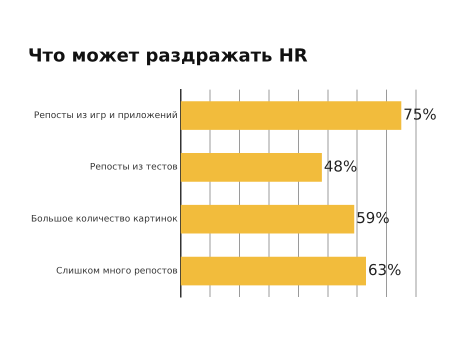 The width and height of the screenshot is (474, 355). I want to click on y-tick-label: Слишком много репостов, so click(117, 271).